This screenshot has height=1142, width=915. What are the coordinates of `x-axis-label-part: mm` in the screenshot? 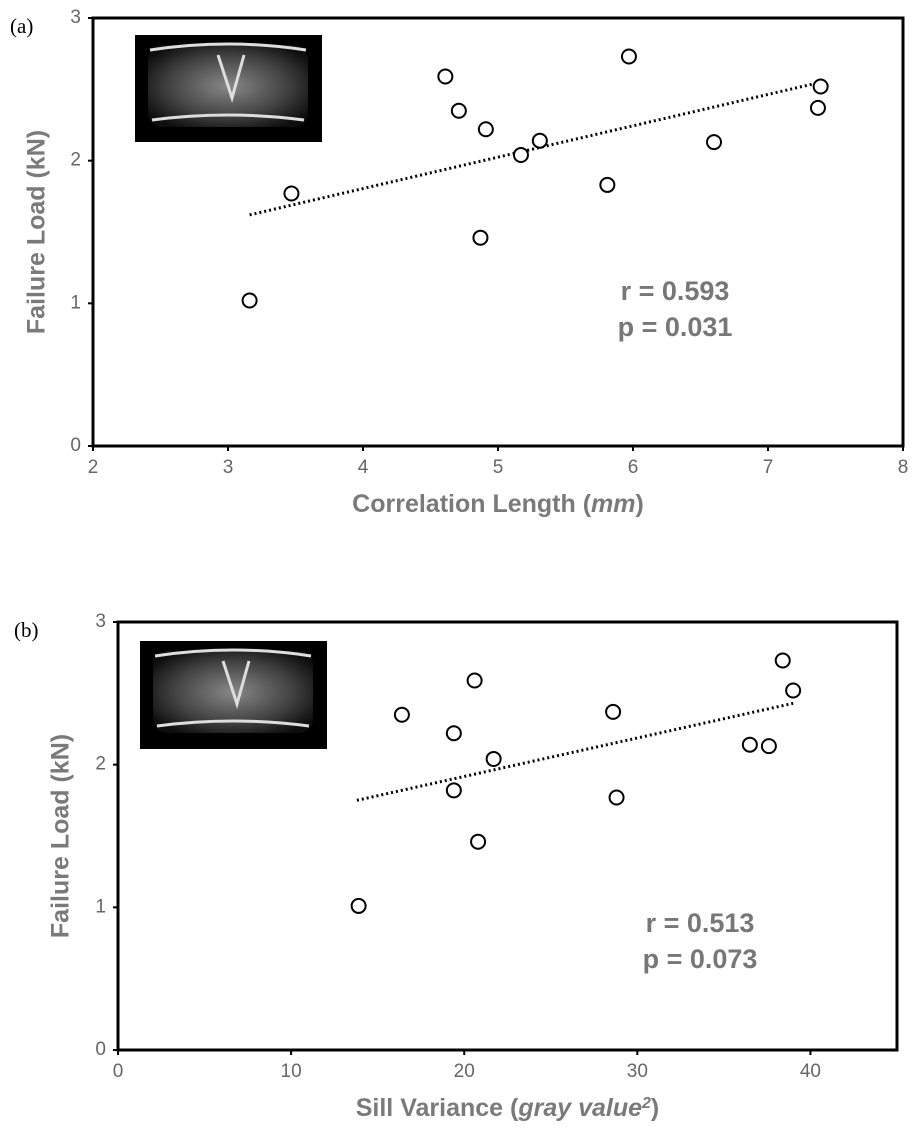 It's located at (613, 504).